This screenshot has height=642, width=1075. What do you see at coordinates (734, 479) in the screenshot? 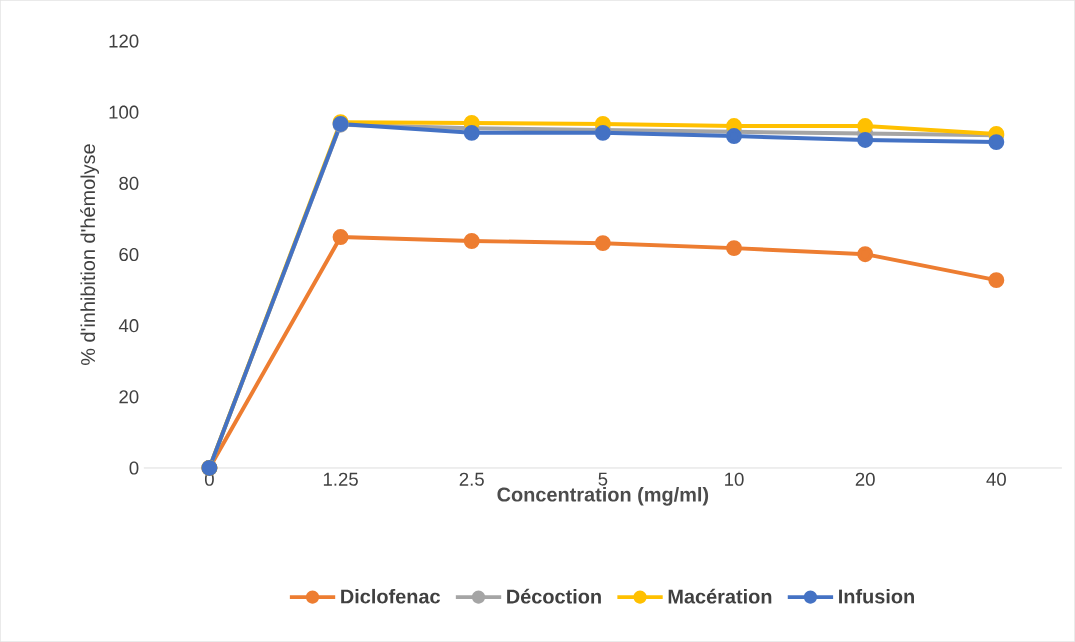
I see `x-tick-label: 10` at bounding box center [734, 479].